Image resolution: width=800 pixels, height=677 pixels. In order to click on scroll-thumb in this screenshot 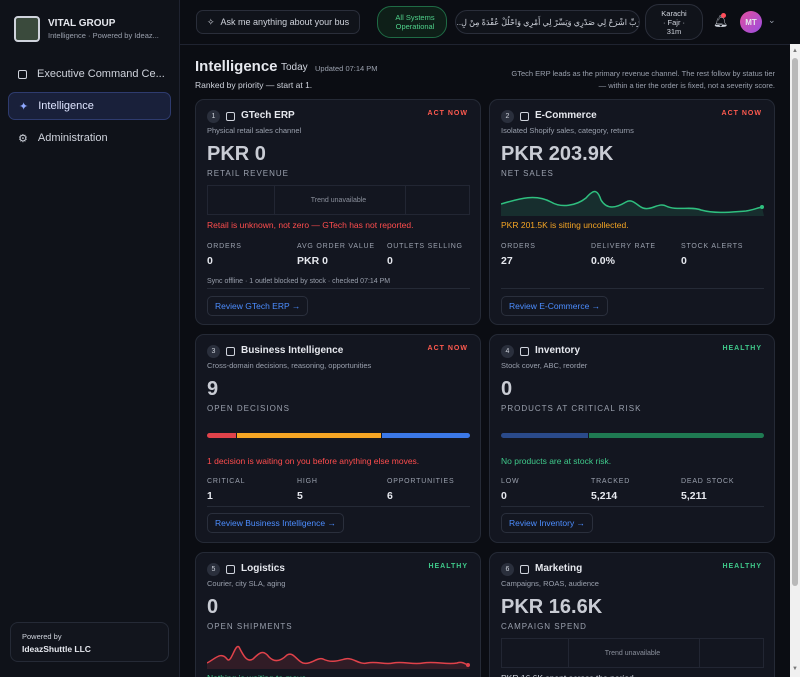, I will do `click(795, 322)`.